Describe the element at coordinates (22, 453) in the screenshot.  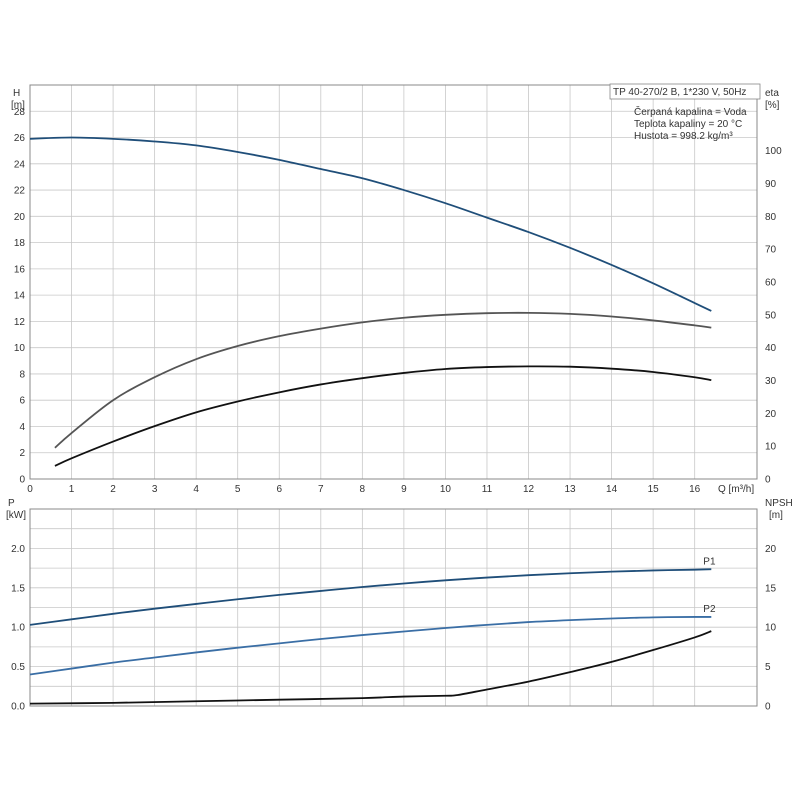
I see `y-tick-label-left: 2` at that location.